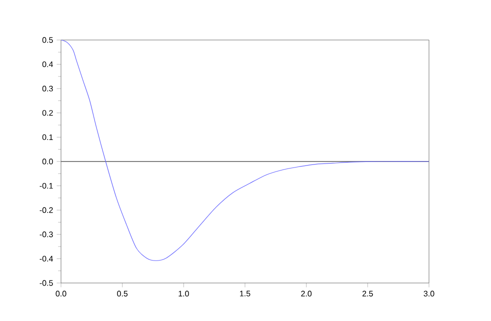  What do you see at coordinates (47, 113) in the screenshot?
I see `y-tick-label: 0.2` at bounding box center [47, 113].